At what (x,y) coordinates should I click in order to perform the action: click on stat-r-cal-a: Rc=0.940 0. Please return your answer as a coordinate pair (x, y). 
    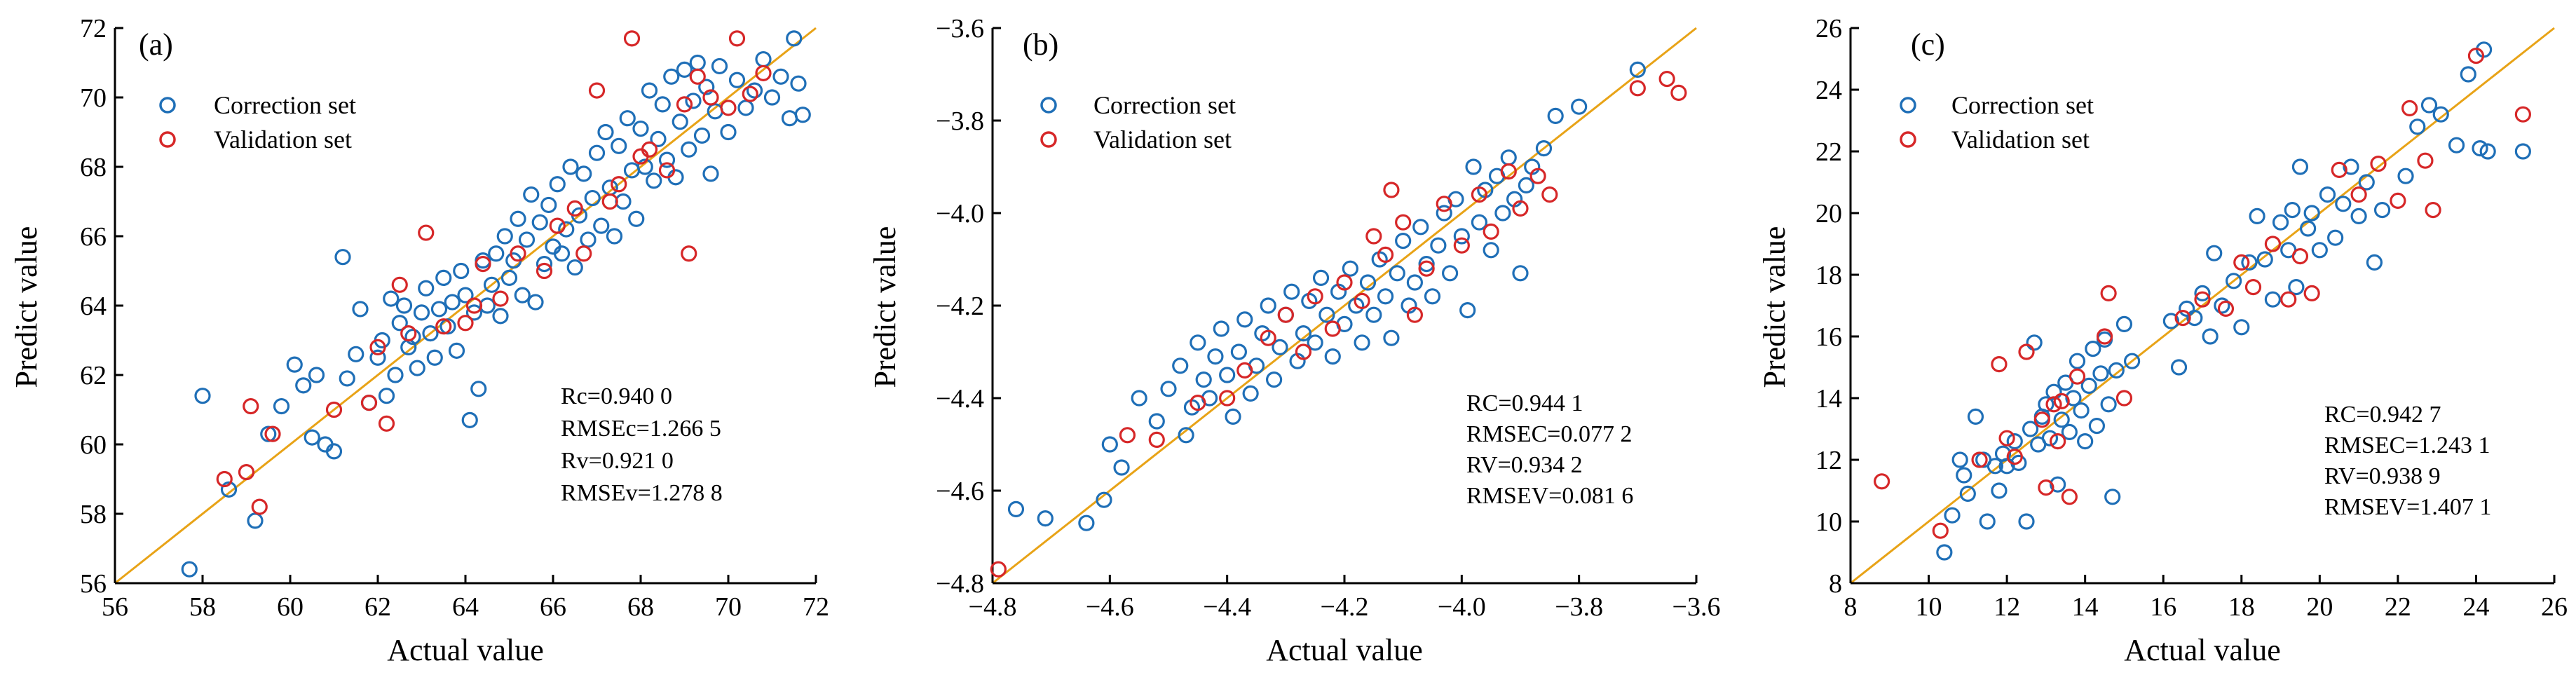
    Looking at the image, I should click on (616, 396).